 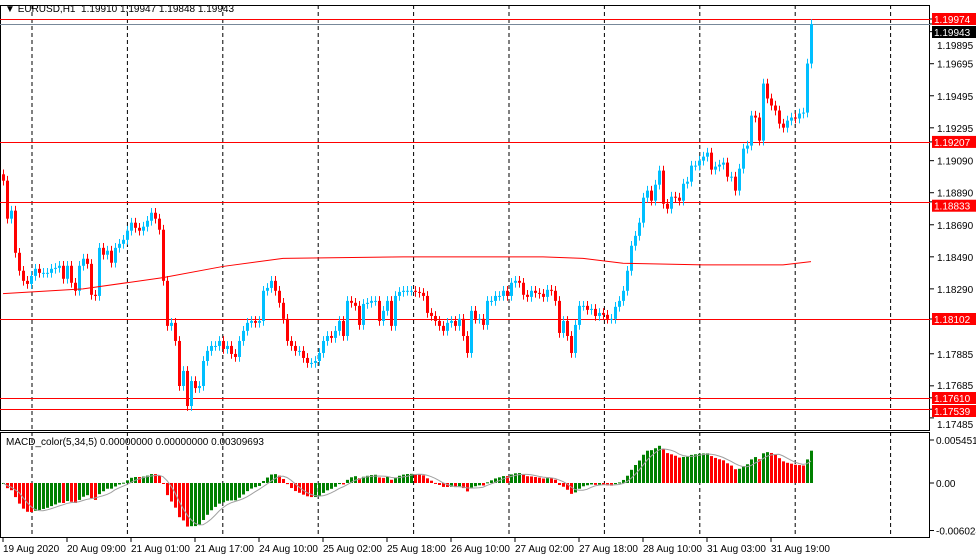 What do you see at coordinates (407, 487) in the screenshot?
I see `macd-signal-line` at bounding box center [407, 487].